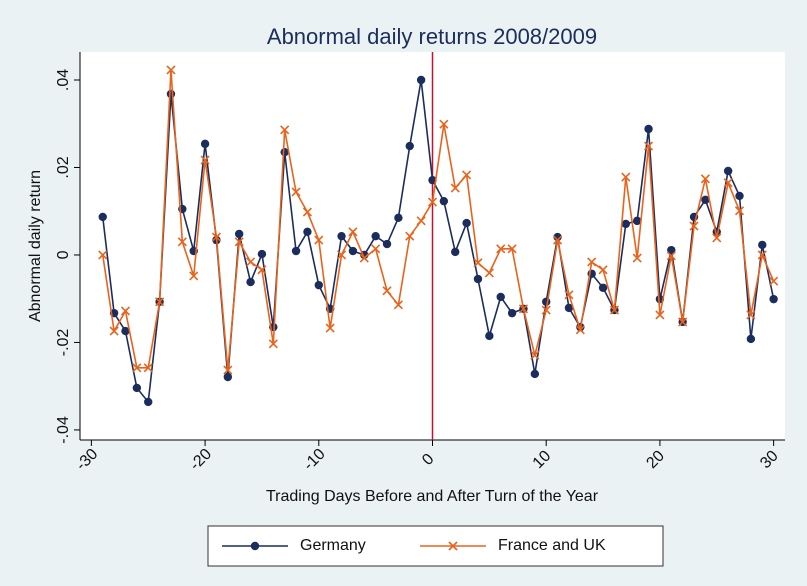  What do you see at coordinates (432, 36) in the screenshot?
I see `chart-title: Abnormal daily returns 2008/2009` at bounding box center [432, 36].